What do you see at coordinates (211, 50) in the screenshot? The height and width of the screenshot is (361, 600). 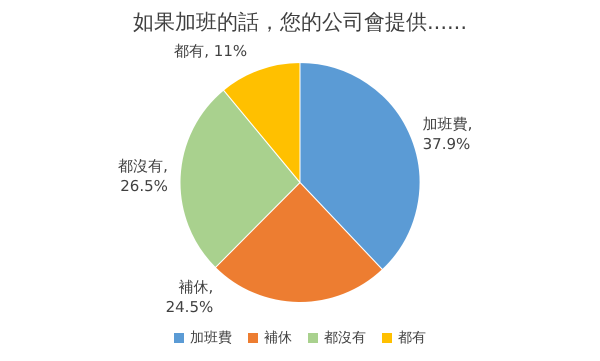 I see `data-label: 都有, 11%` at bounding box center [211, 50].